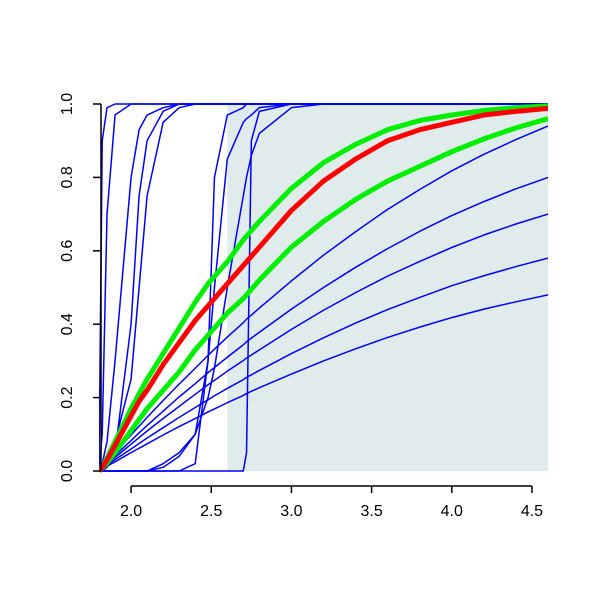 This screenshot has height=600, width=600. Describe the element at coordinates (452, 511) in the screenshot. I see `x-tick-label: 4.0` at that location.